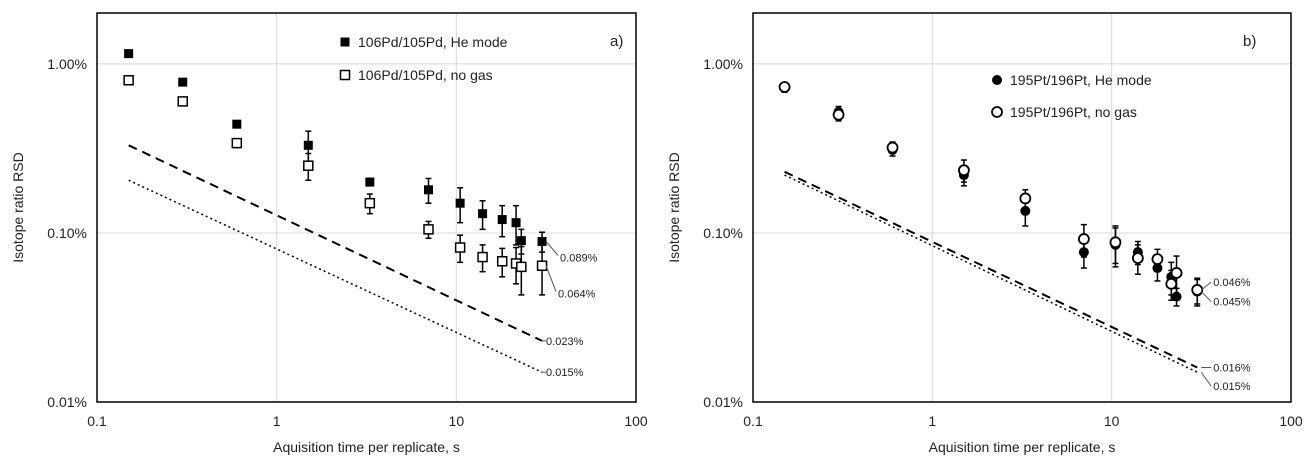 Image resolution: width=1306 pixels, height=461 pixels. Describe the element at coordinates (579, 259) in the screenshot. I see `annotation-label: 0.089%` at that location.